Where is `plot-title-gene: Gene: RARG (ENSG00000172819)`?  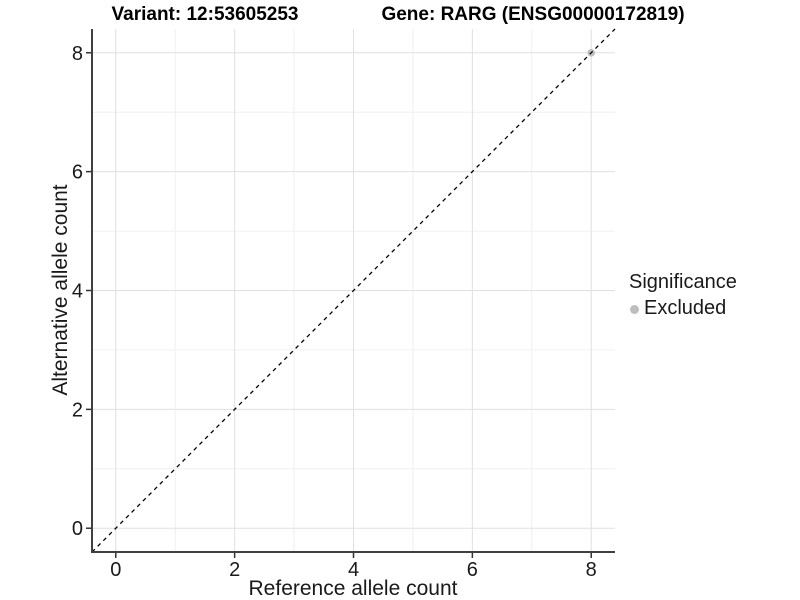
plot-title-gene: Gene: RARG (ENSG00000172819) is located at coordinates (533, 14).